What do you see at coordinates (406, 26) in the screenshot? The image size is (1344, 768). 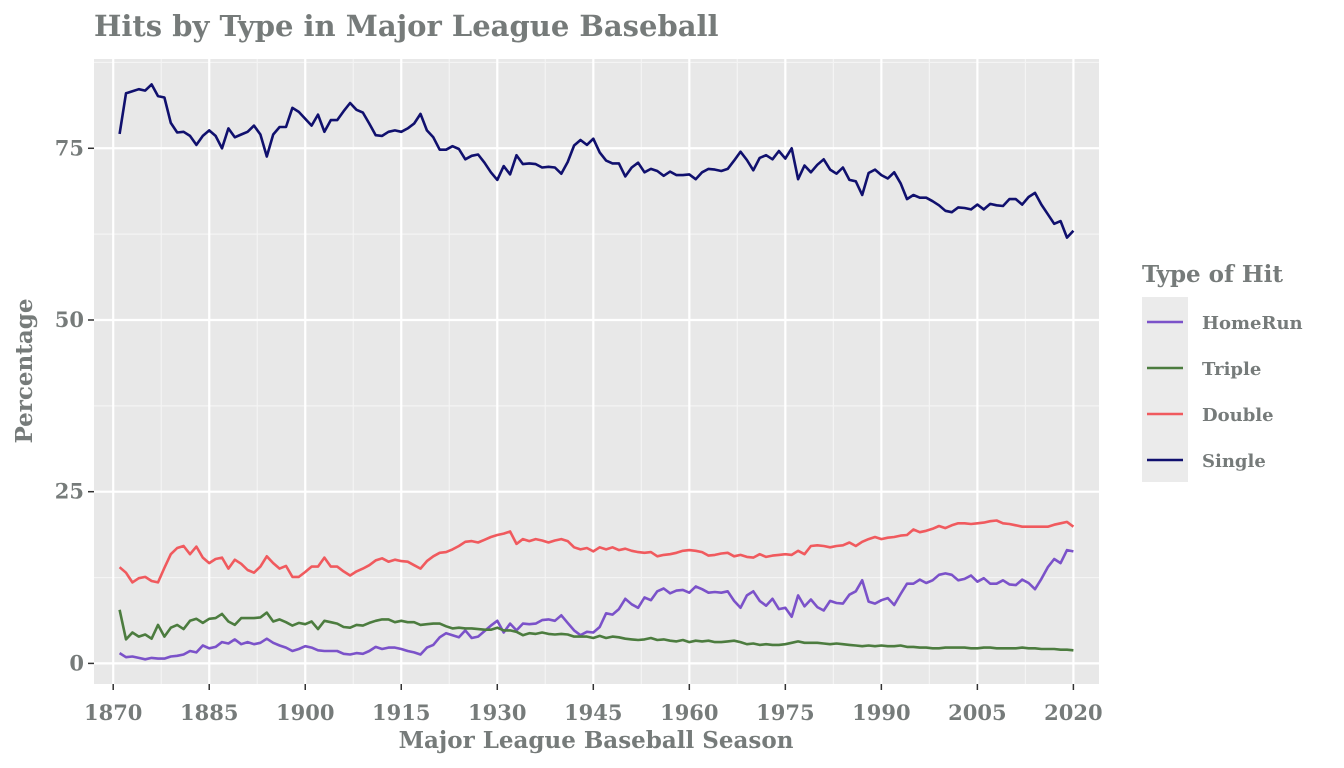 I see `chart-title: Hits by Type in Major League Baseball` at bounding box center [406, 26].